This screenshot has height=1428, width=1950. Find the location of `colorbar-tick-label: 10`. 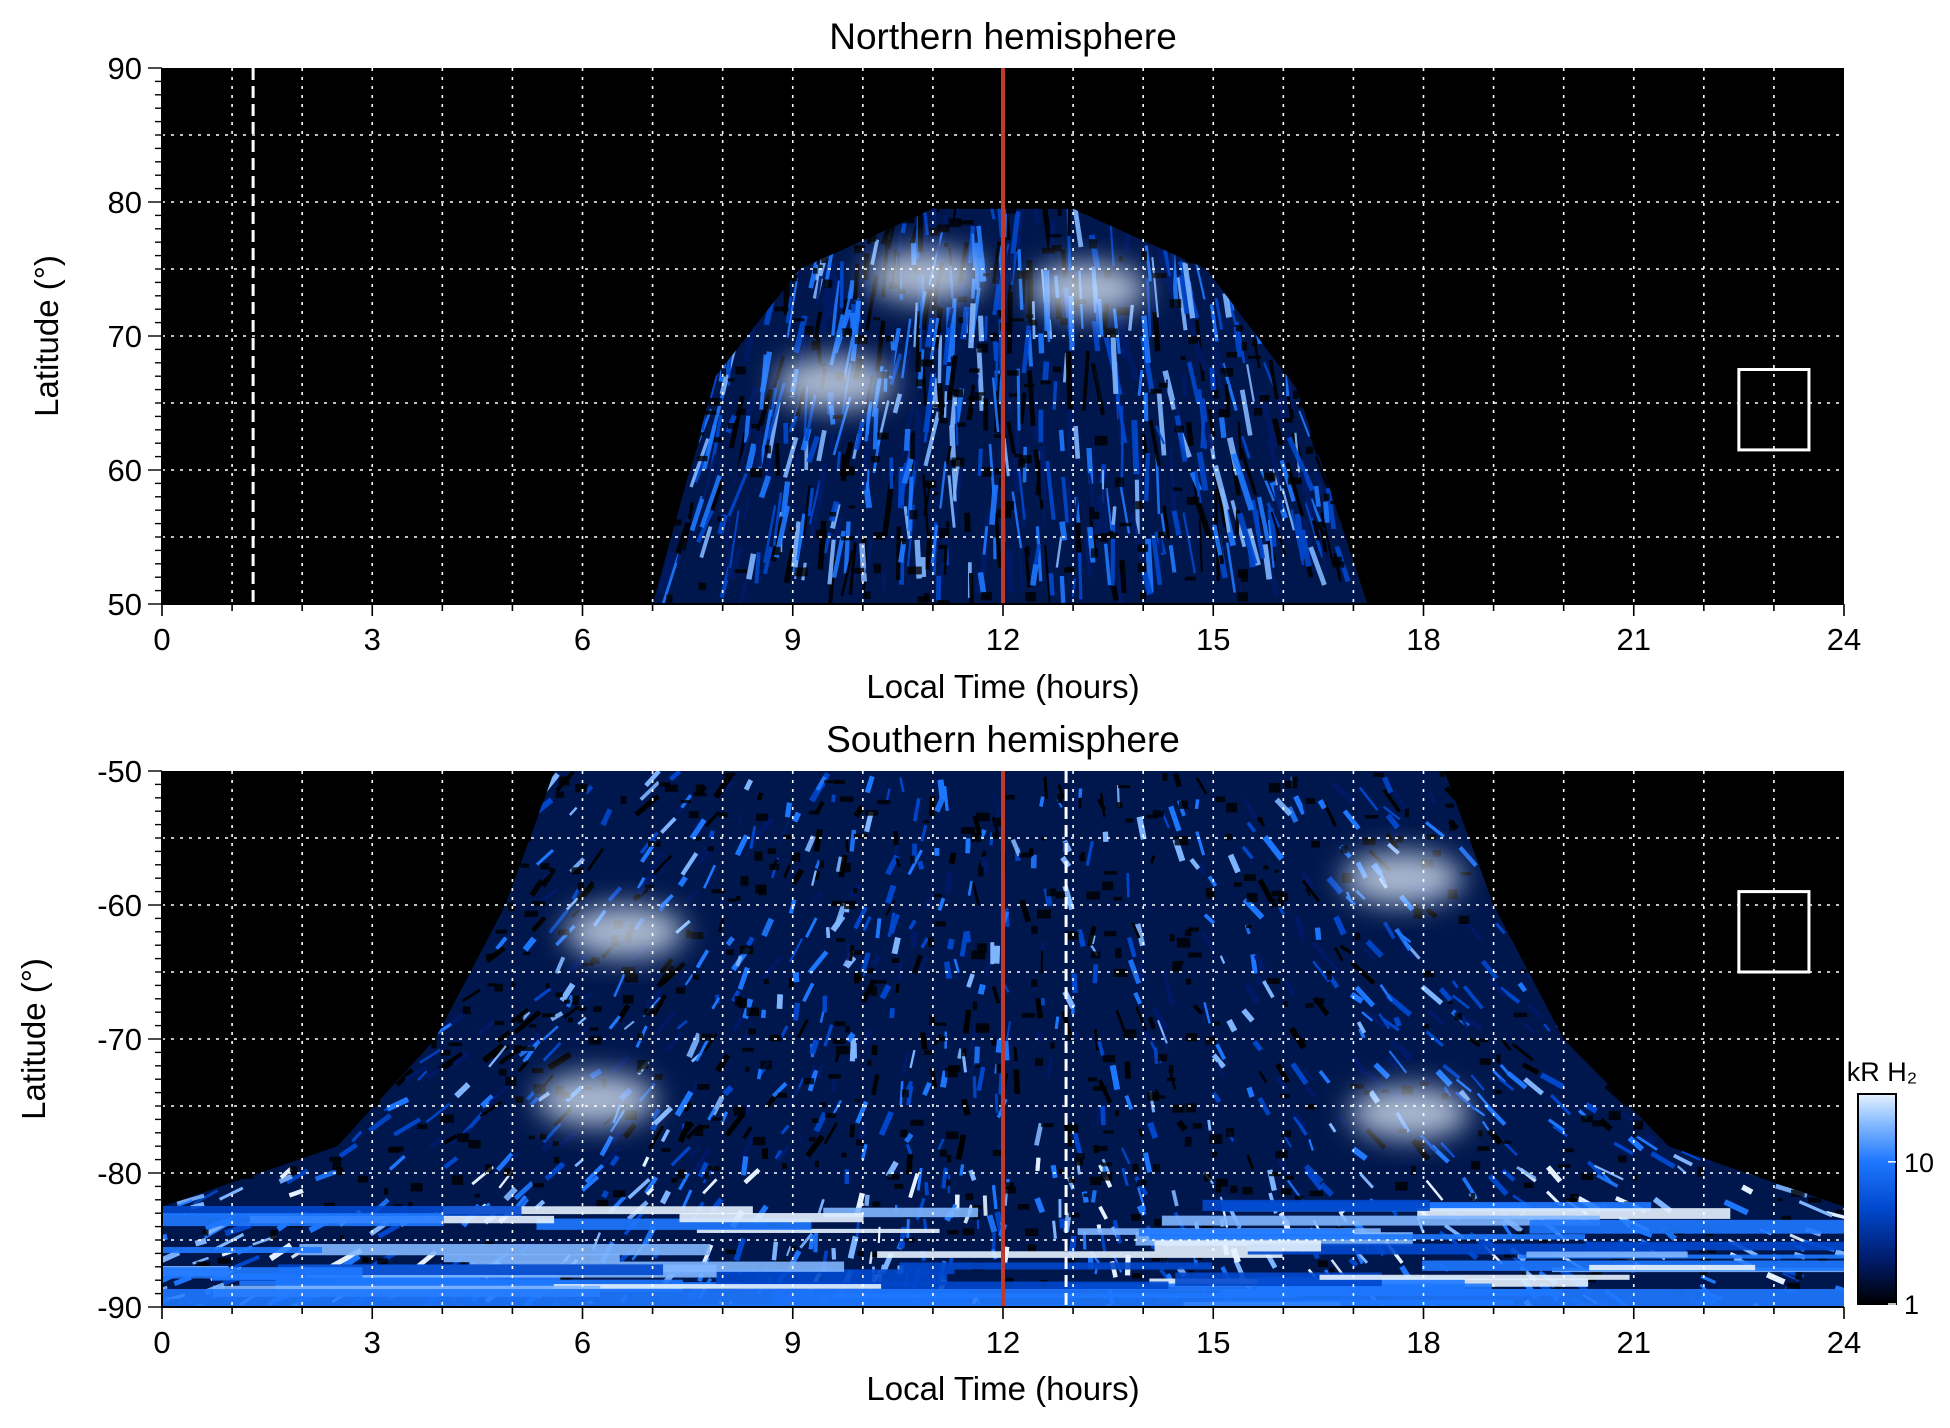

colorbar-tick-label: 10 is located at coordinates (1919, 1163).